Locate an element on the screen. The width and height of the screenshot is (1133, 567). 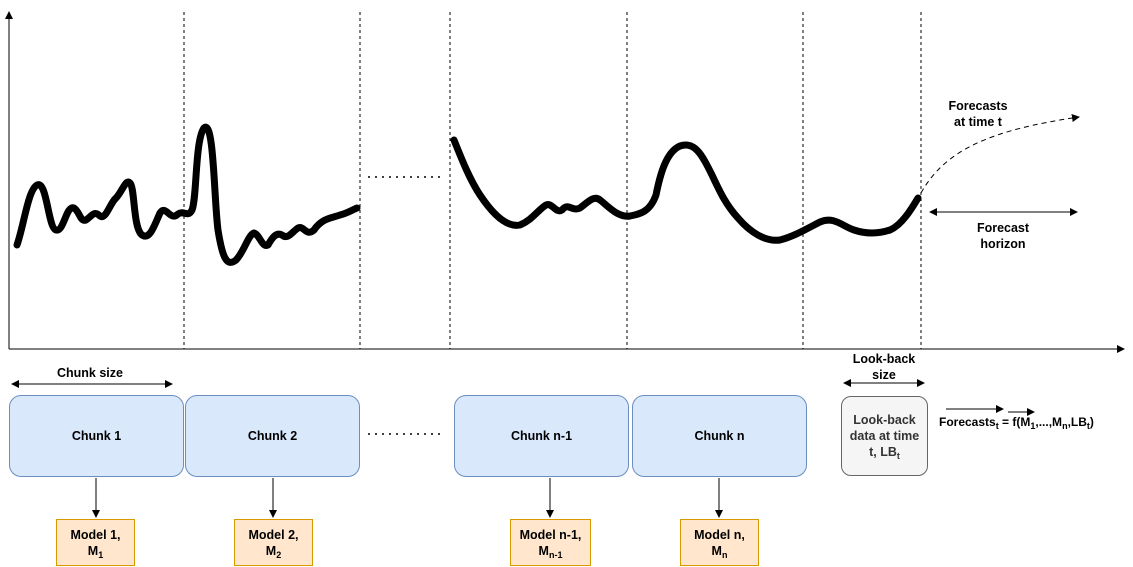
model-n-1-box: Model n-1, Mn-1 is located at coordinates (550, 542).